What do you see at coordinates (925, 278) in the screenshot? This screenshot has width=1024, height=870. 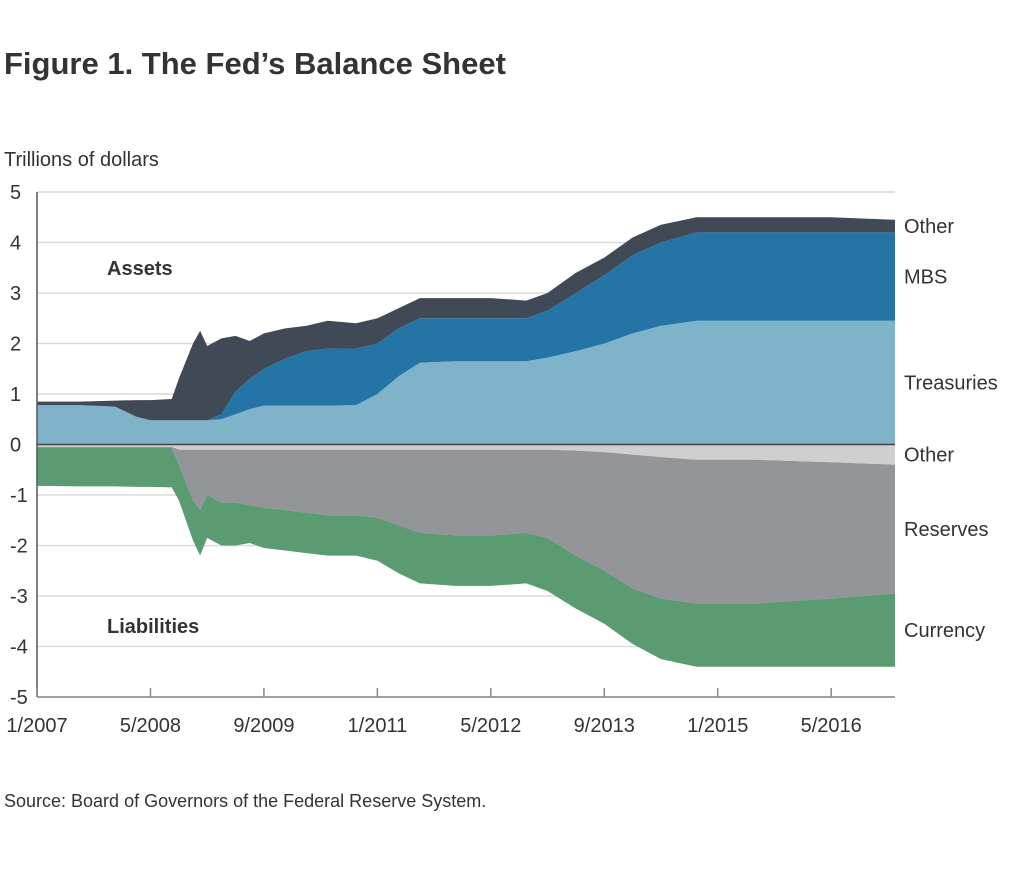 I see `assets-mbs-label: MBS` at bounding box center [925, 278].